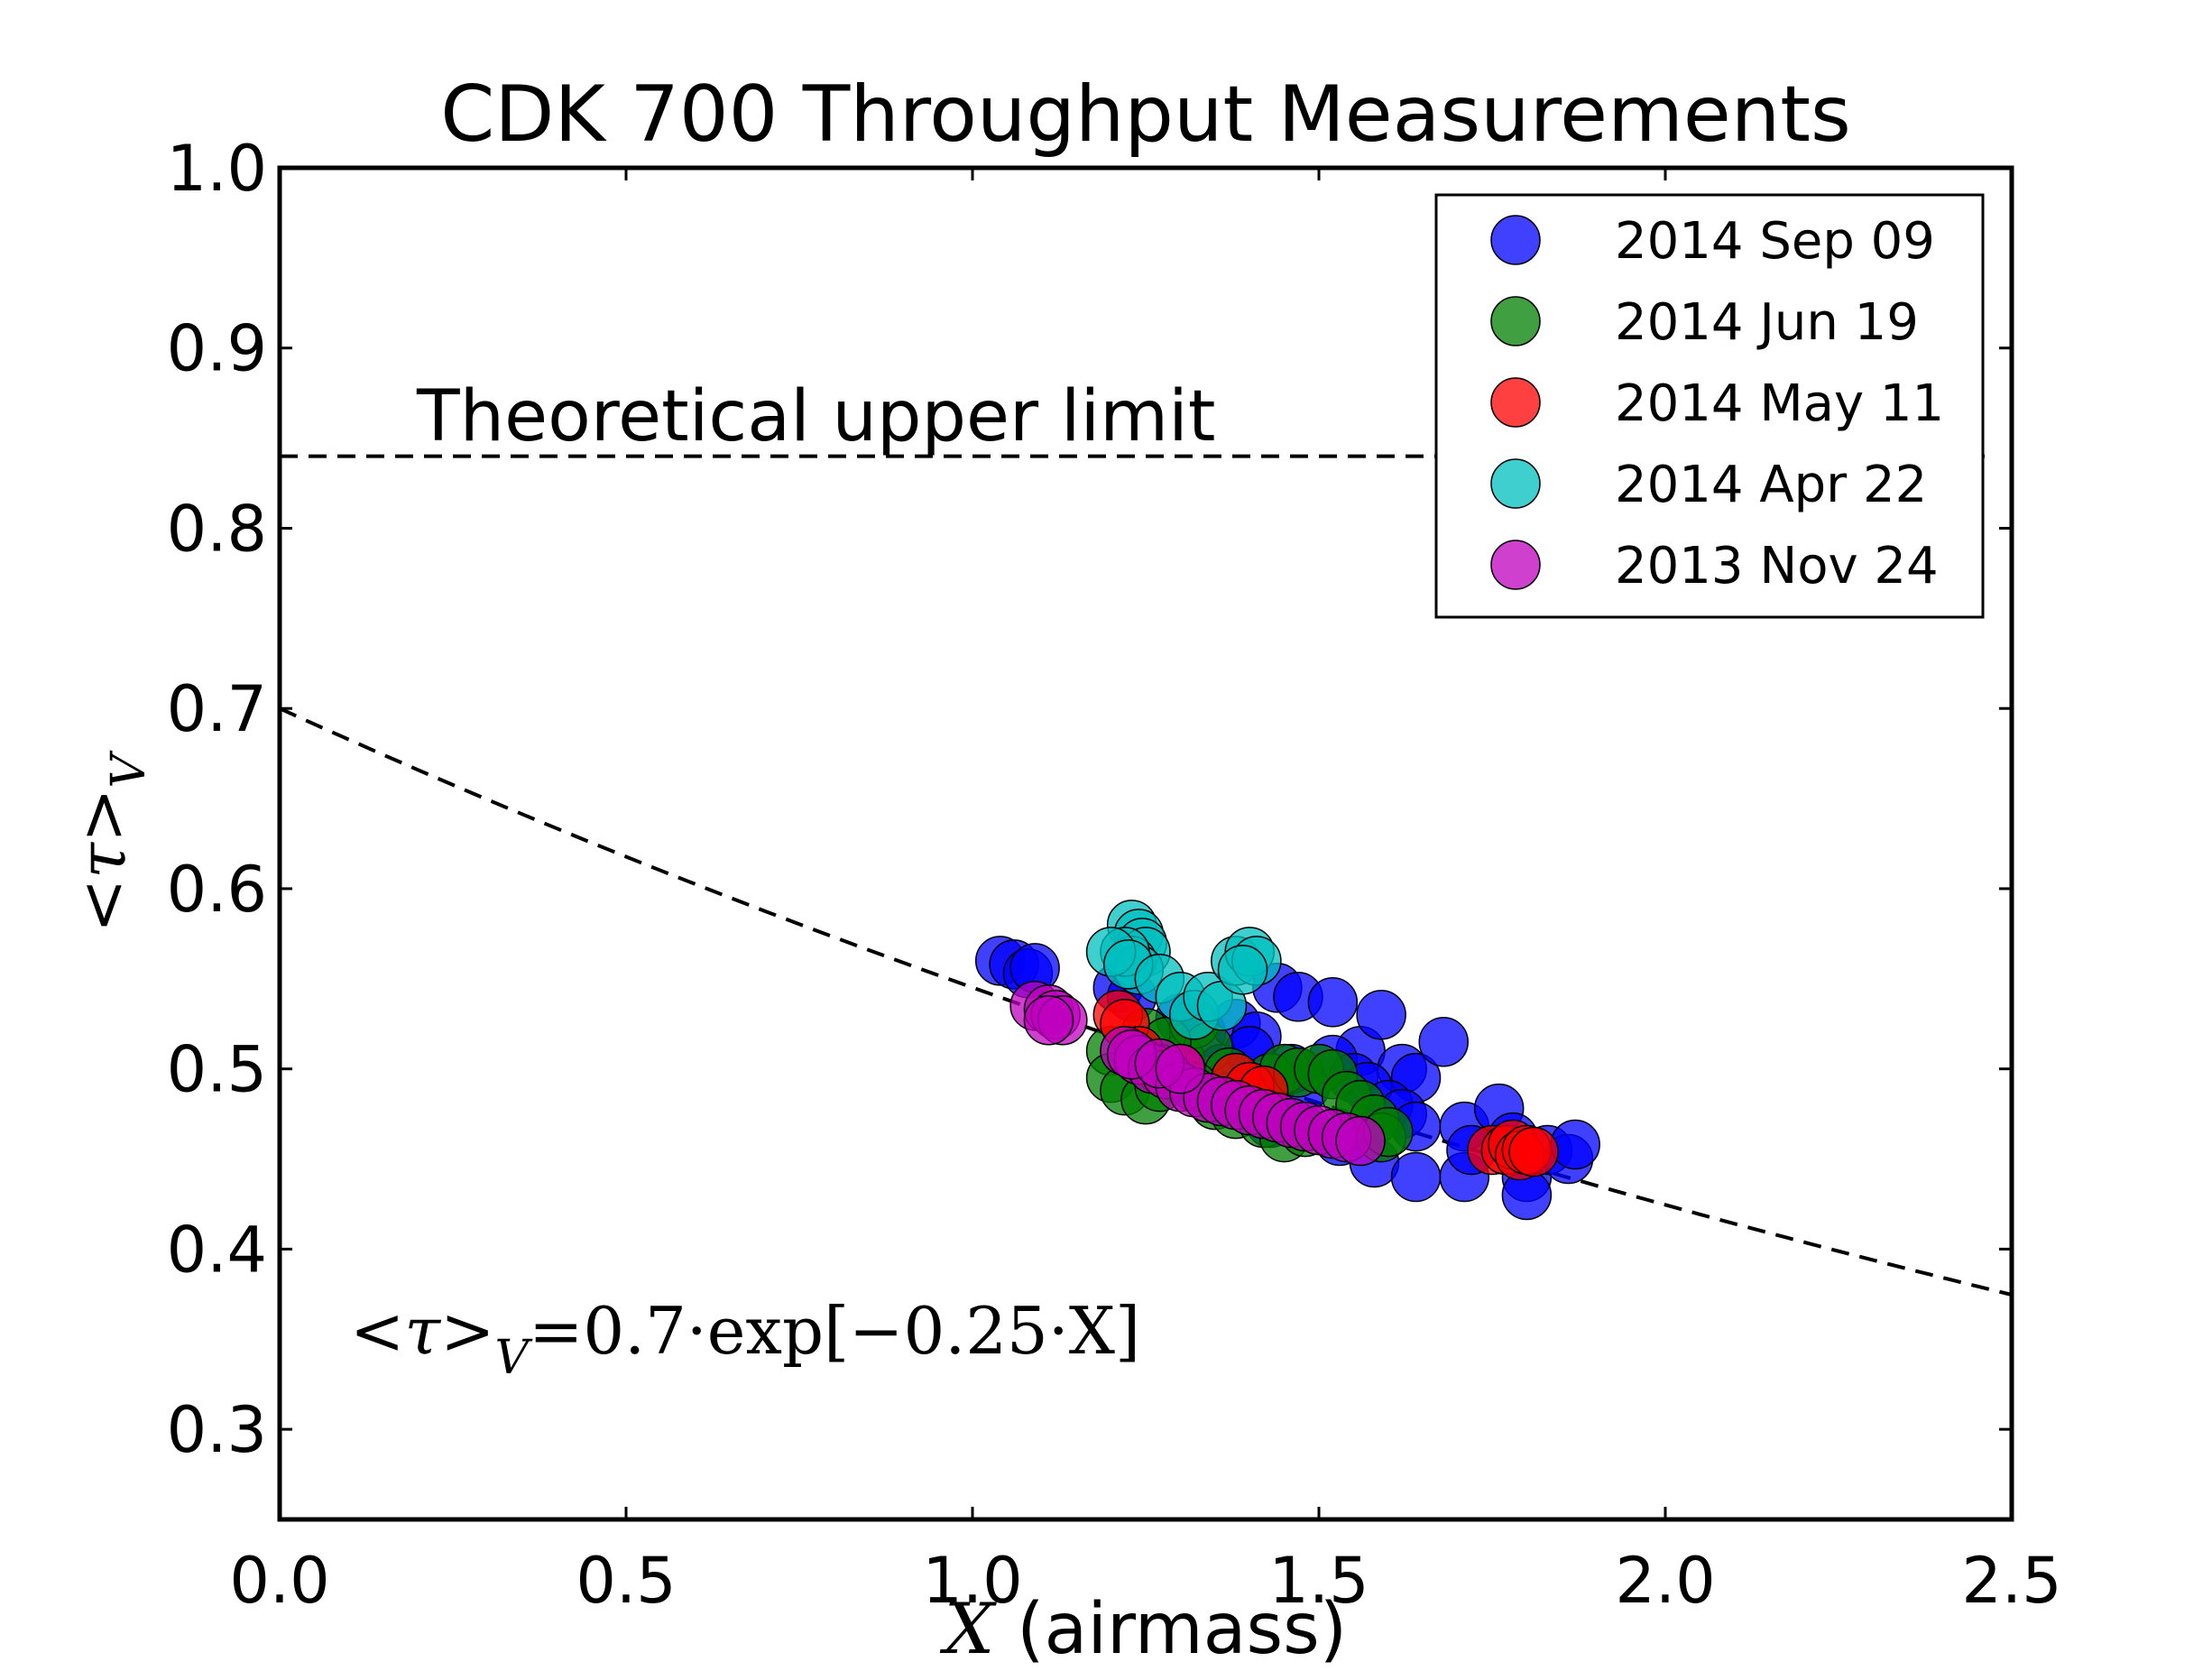  What do you see at coordinates (514, 1358) in the screenshot?
I see `fit-equation-subscript: V` at bounding box center [514, 1358].